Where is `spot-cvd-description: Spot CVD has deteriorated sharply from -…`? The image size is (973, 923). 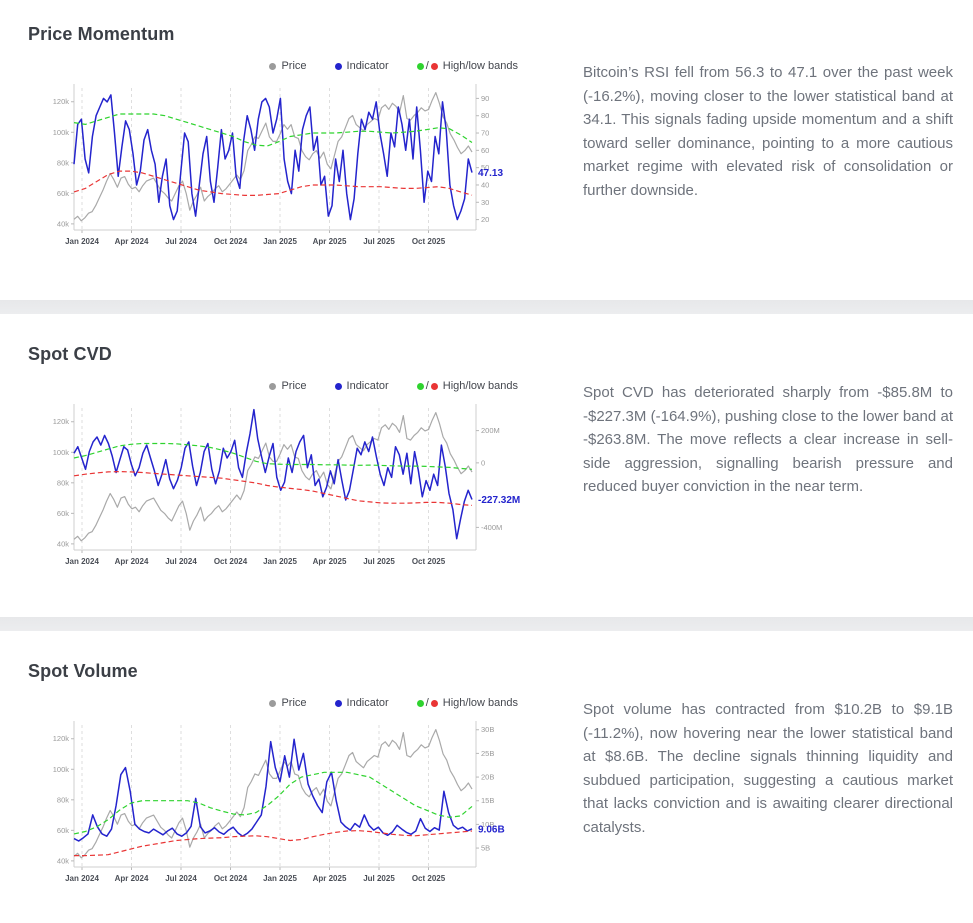 spot-cvd-description: Spot CVD has deteriorated sharply from -… is located at coordinates (768, 439).